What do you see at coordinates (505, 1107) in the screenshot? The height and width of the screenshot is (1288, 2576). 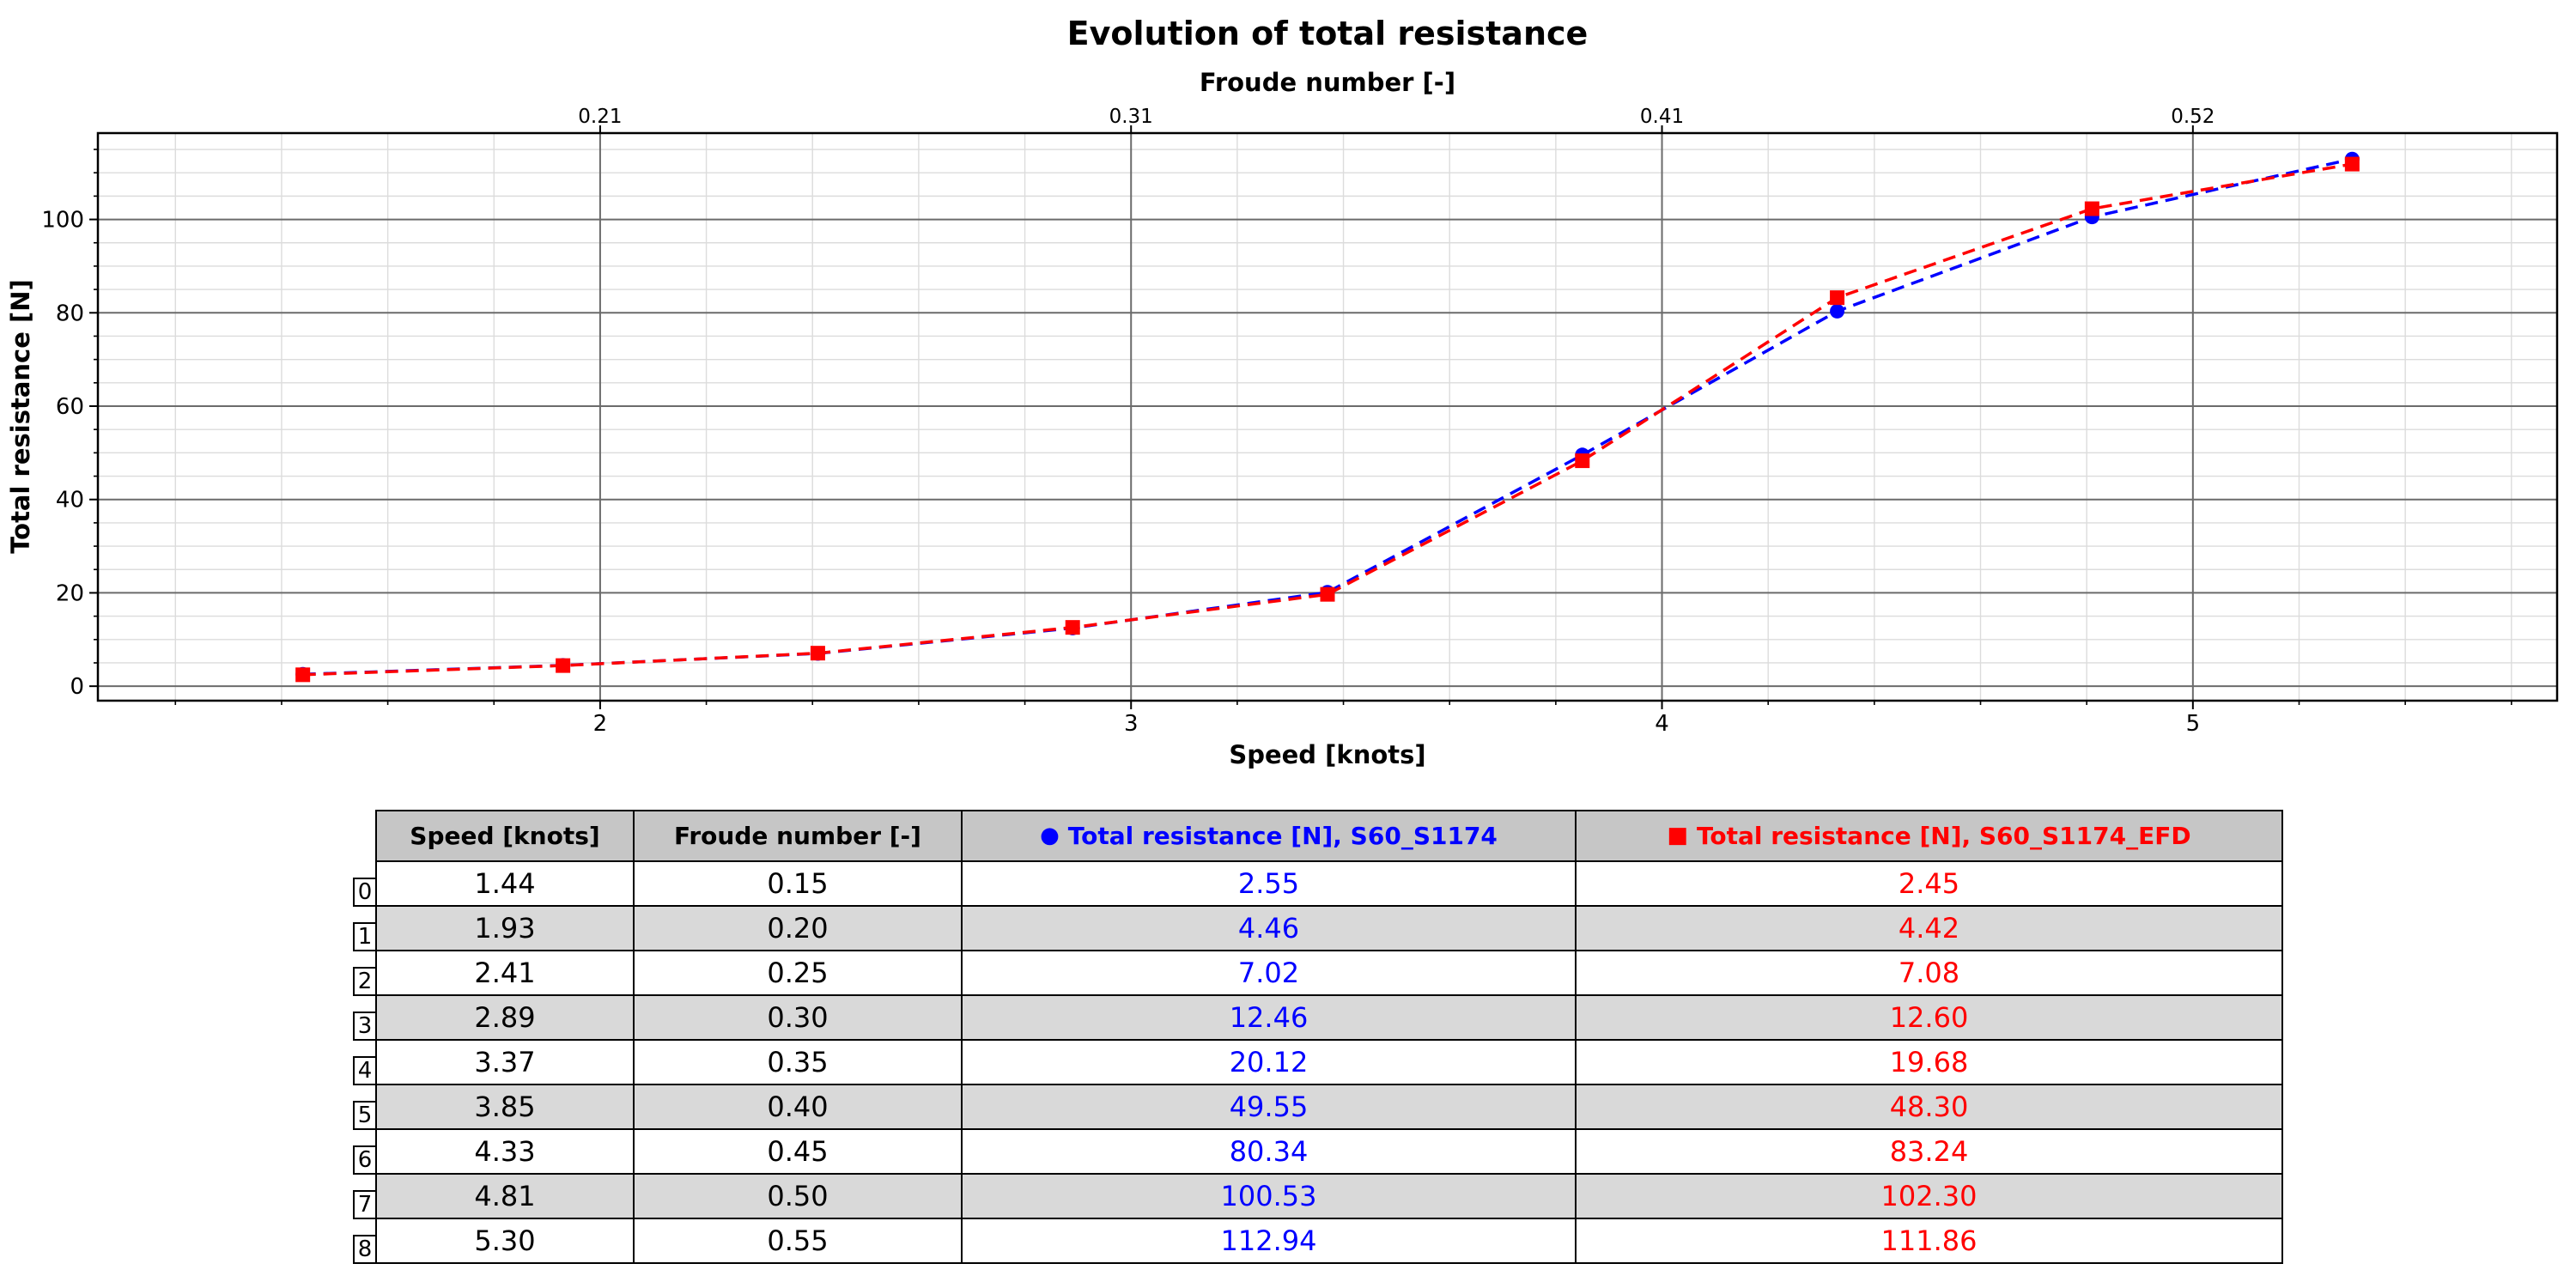 I see `table-cell: 3.85` at bounding box center [505, 1107].